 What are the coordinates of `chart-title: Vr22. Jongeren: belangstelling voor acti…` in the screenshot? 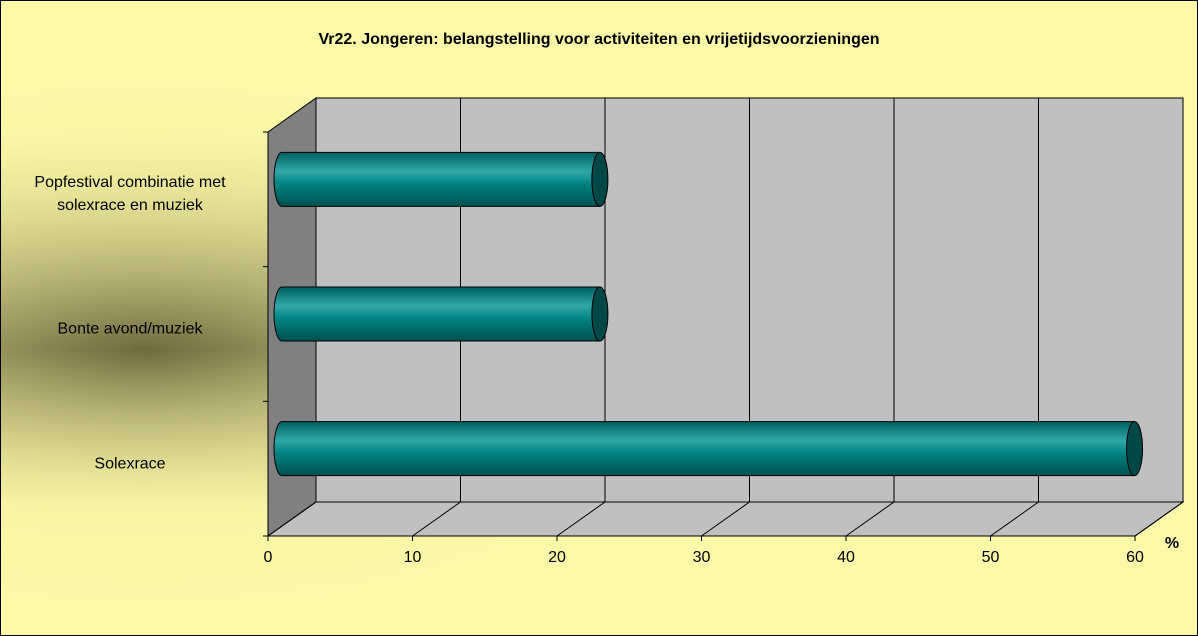 It's located at (598, 39).